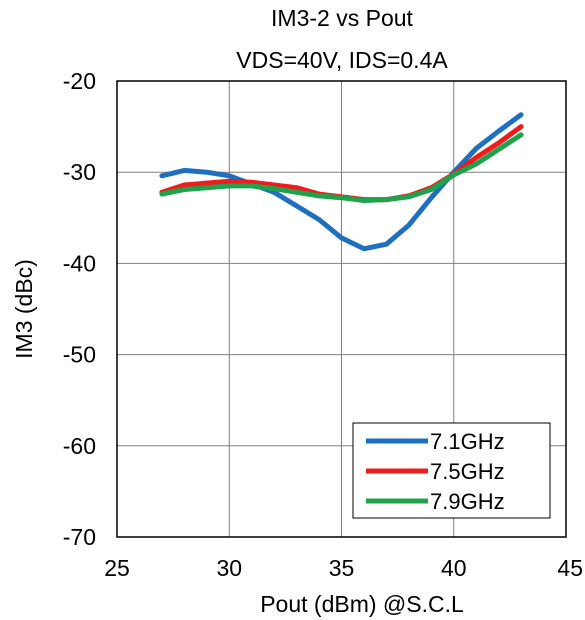 The image size is (585, 620). What do you see at coordinates (467, 501) in the screenshot?
I see `legend-label: 7.9GHz` at bounding box center [467, 501].